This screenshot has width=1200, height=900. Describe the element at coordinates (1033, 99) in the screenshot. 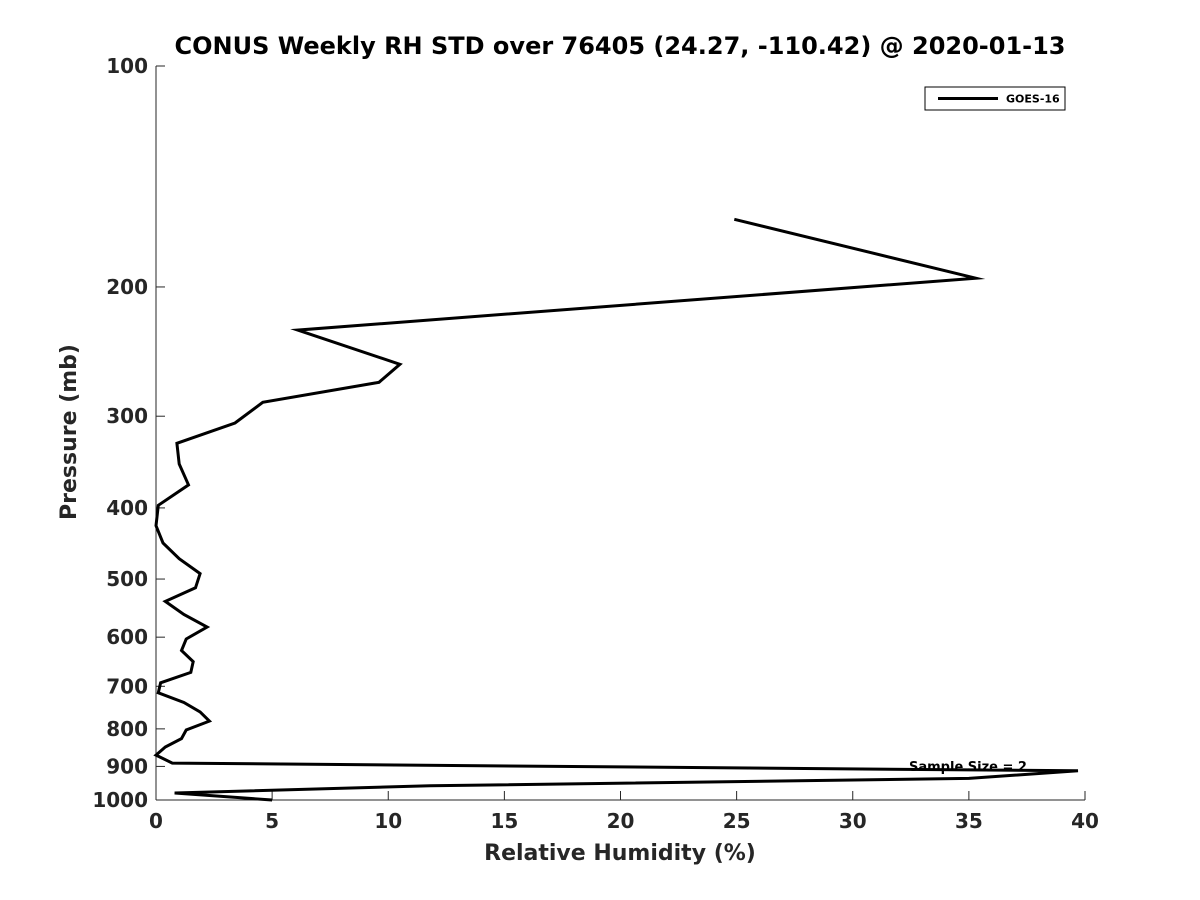

I see `legend-label-goes-16: GOES-16` at that location.